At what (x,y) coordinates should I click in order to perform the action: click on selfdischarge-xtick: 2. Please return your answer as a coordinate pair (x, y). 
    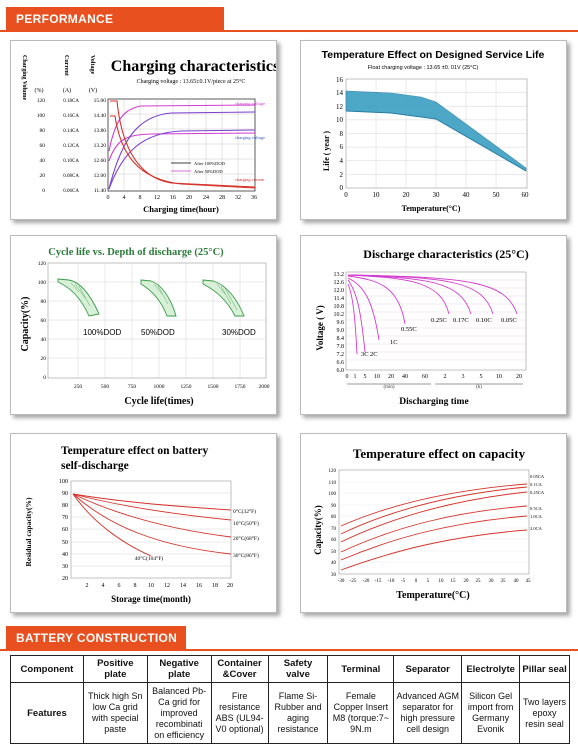
    Looking at the image, I should click on (87, 586).